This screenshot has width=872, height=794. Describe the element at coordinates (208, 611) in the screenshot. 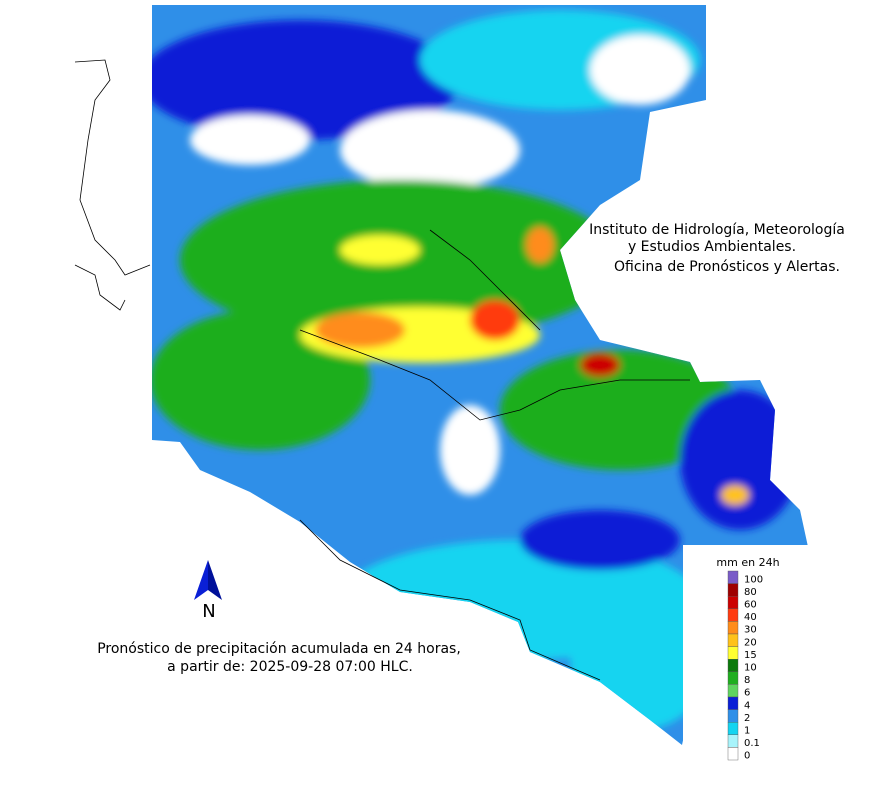

I see `north-label: N` at that location.